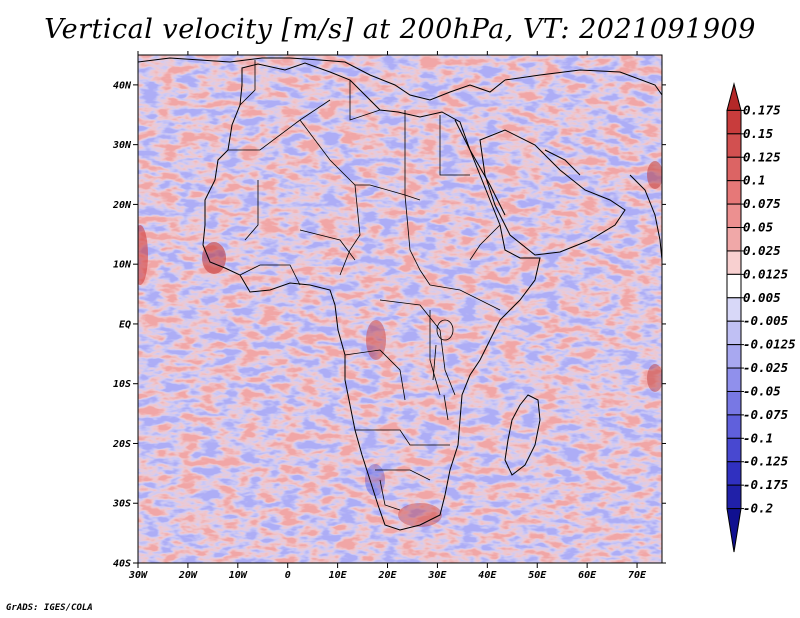 This screenshot has width=800, height=618. What do you see at coordinates (122, 145) in the screenshot?
I see `lat-tick-label: 30N` at bounding box center [122, 145].